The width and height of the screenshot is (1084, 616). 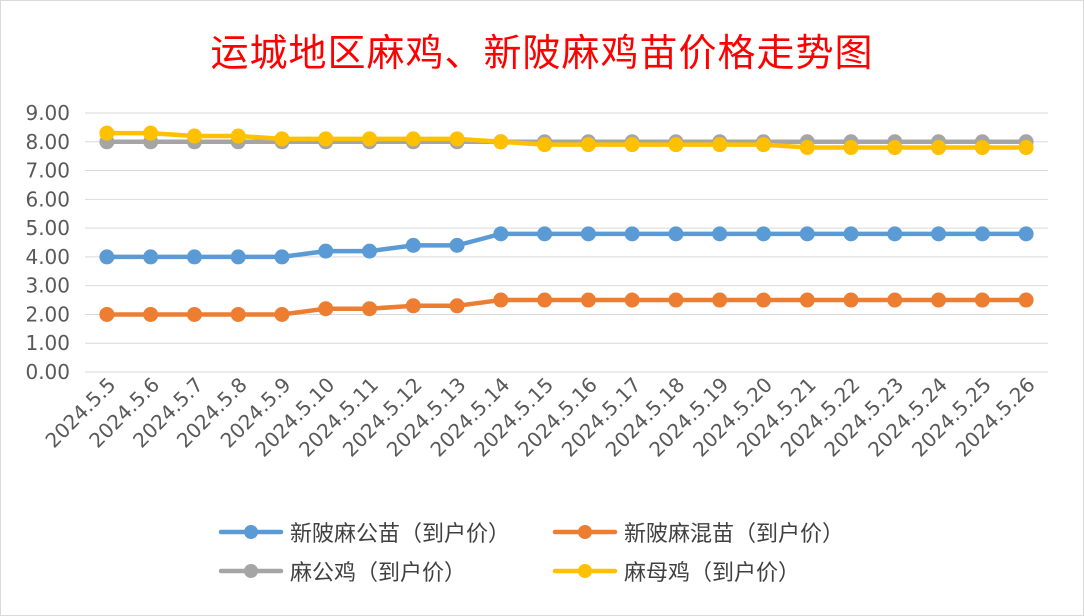 What do you see at coordinates (47, 314) in the screenshot?
I see `y-tick-label-2: 2.00` at bounding box center [47, 314].